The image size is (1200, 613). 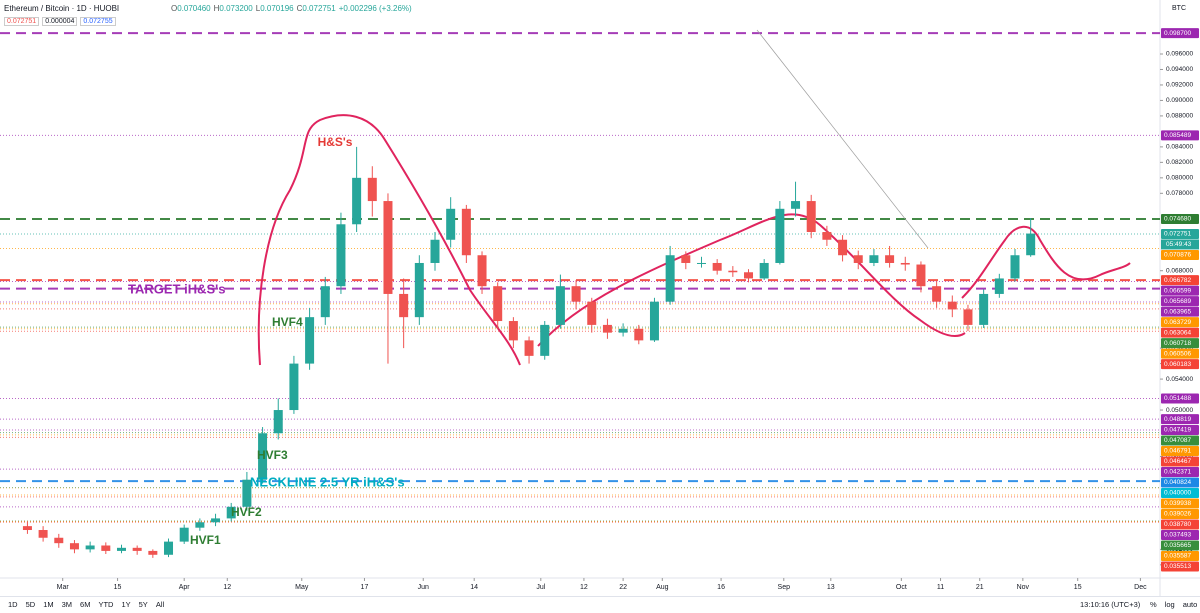 What do you see at coordinates (176, 288) in the screenshot?
I see `annotation: TARGET iH&S's` at bounding box center [176, 288].